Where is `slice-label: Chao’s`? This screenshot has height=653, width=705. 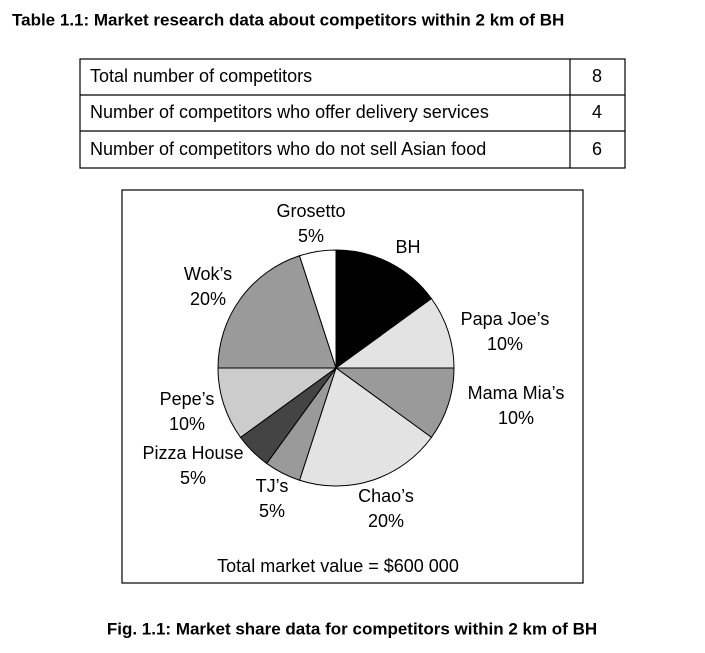
slice-label: Chao’s is located at coordinates (386, 496).